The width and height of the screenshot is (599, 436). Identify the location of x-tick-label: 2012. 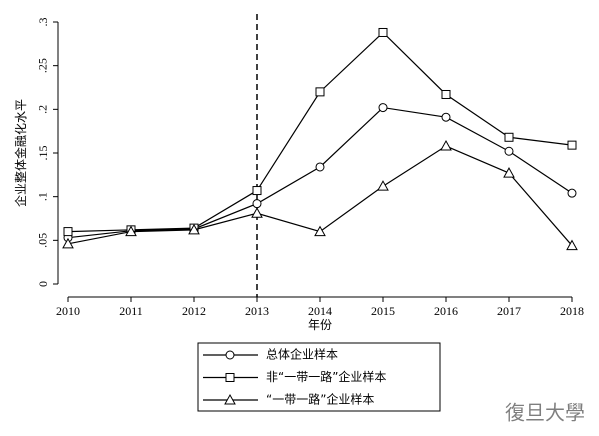
(194, 311).